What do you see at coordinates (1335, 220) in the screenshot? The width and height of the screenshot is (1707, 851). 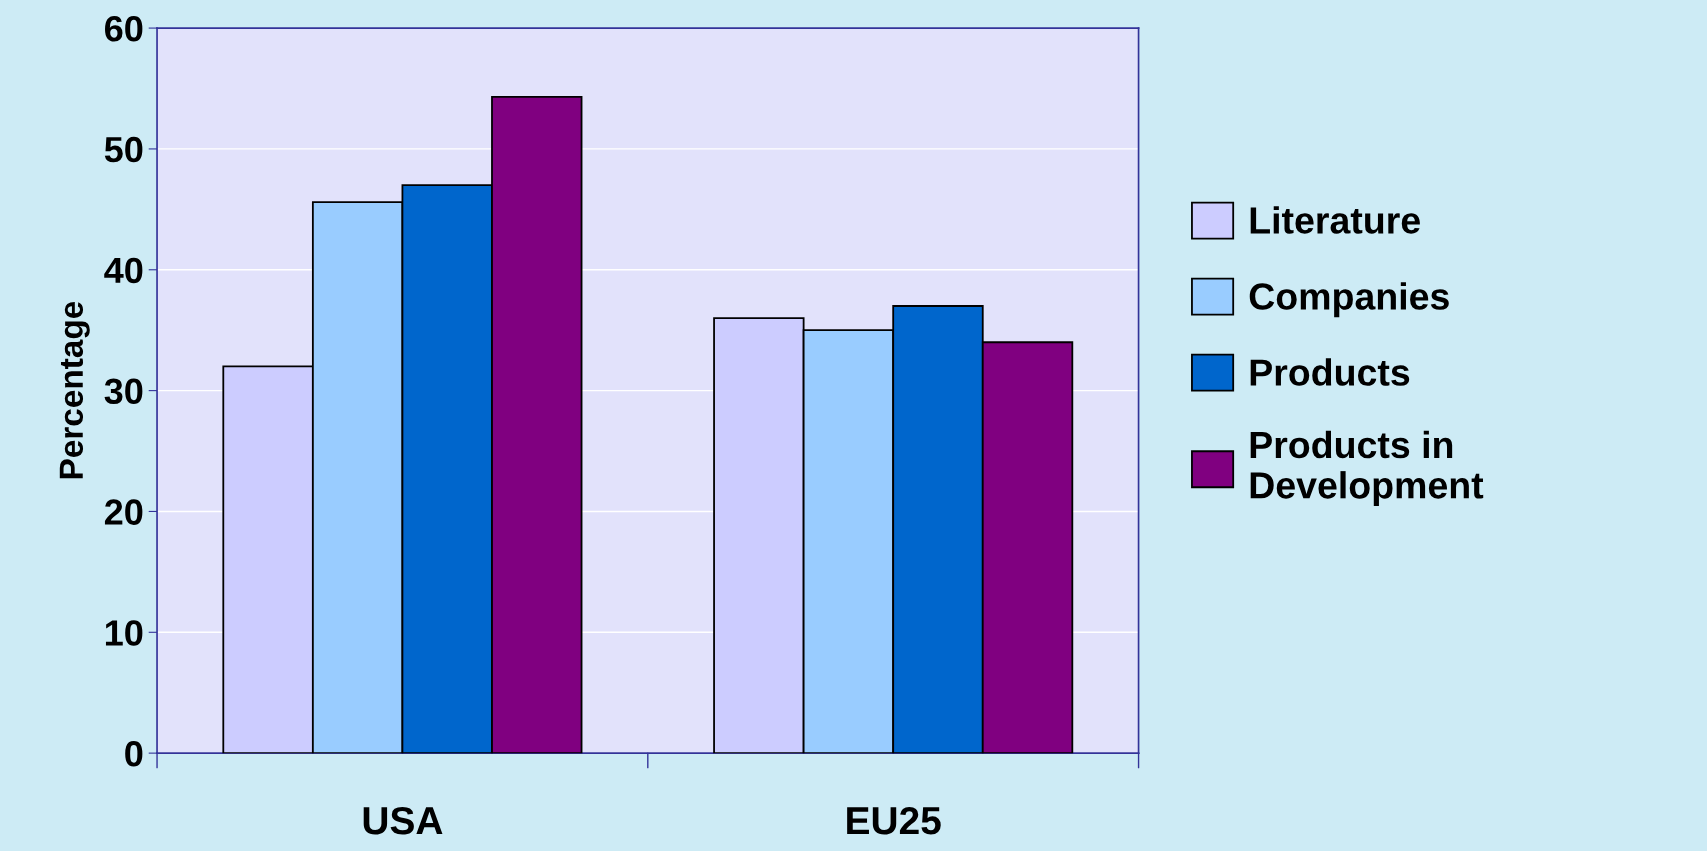 I see `legend-label: Literature` at bounding box center [1335, 220].